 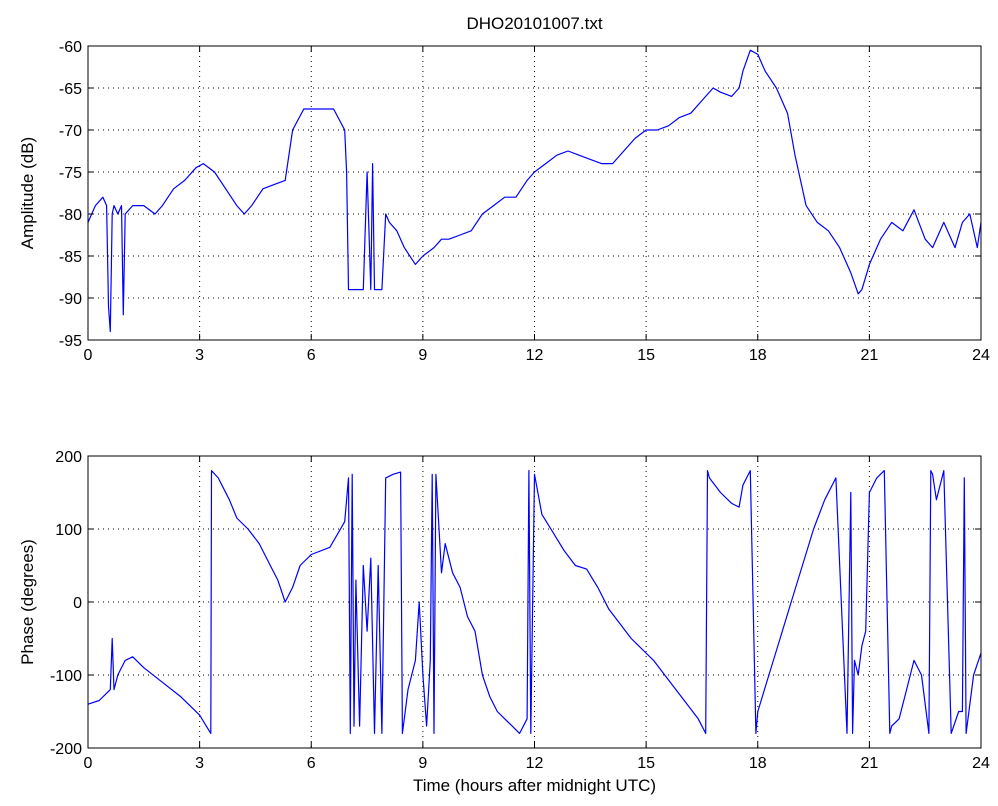 What do you see at coordinates (27, 602) in the screenshot?
I see `y-axis-label: Phase (degrees)` at bounding box center [27, 602].